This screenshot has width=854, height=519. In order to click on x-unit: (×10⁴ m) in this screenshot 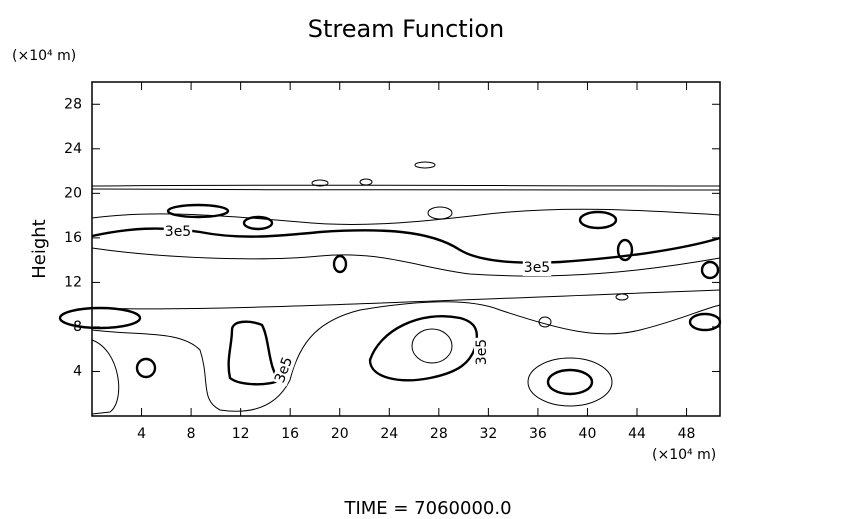, I will do `click(684, 455)`.